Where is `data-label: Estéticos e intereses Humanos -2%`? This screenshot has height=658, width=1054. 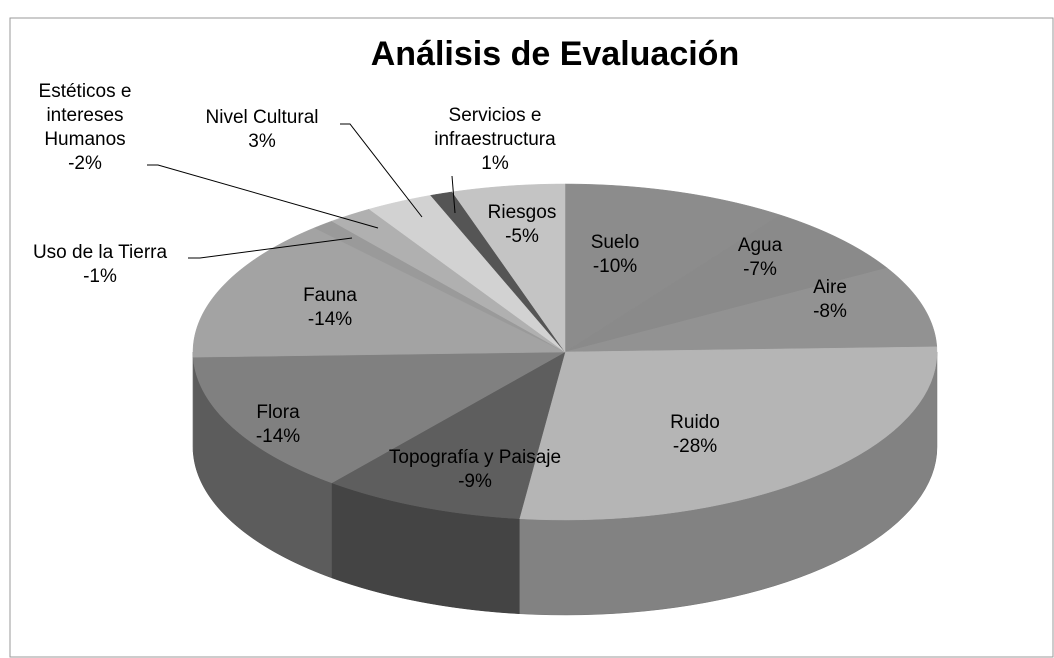
data-label: Estéticos e intereses Humanos -2% is located at coordinates (85, 128).